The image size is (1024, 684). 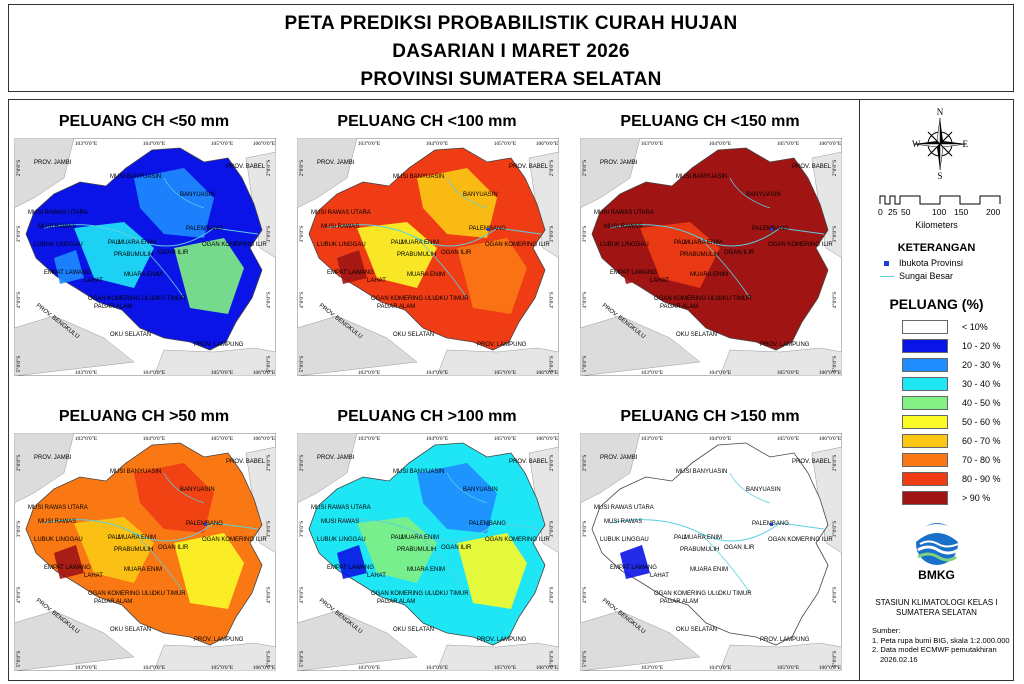 I want to click on prob-label: 20 - 30 %, so click(x=981, y=364).